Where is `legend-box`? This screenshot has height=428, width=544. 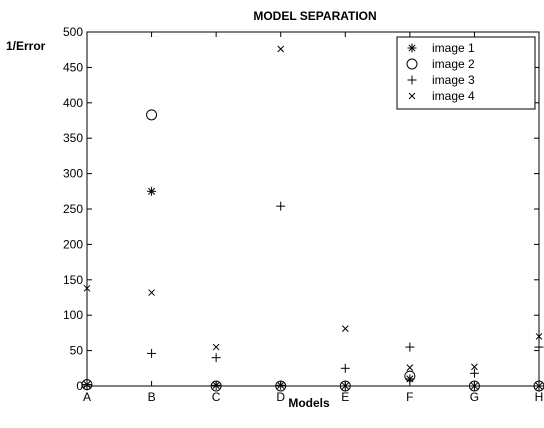
legend-box is located at coordinates (466, 73).